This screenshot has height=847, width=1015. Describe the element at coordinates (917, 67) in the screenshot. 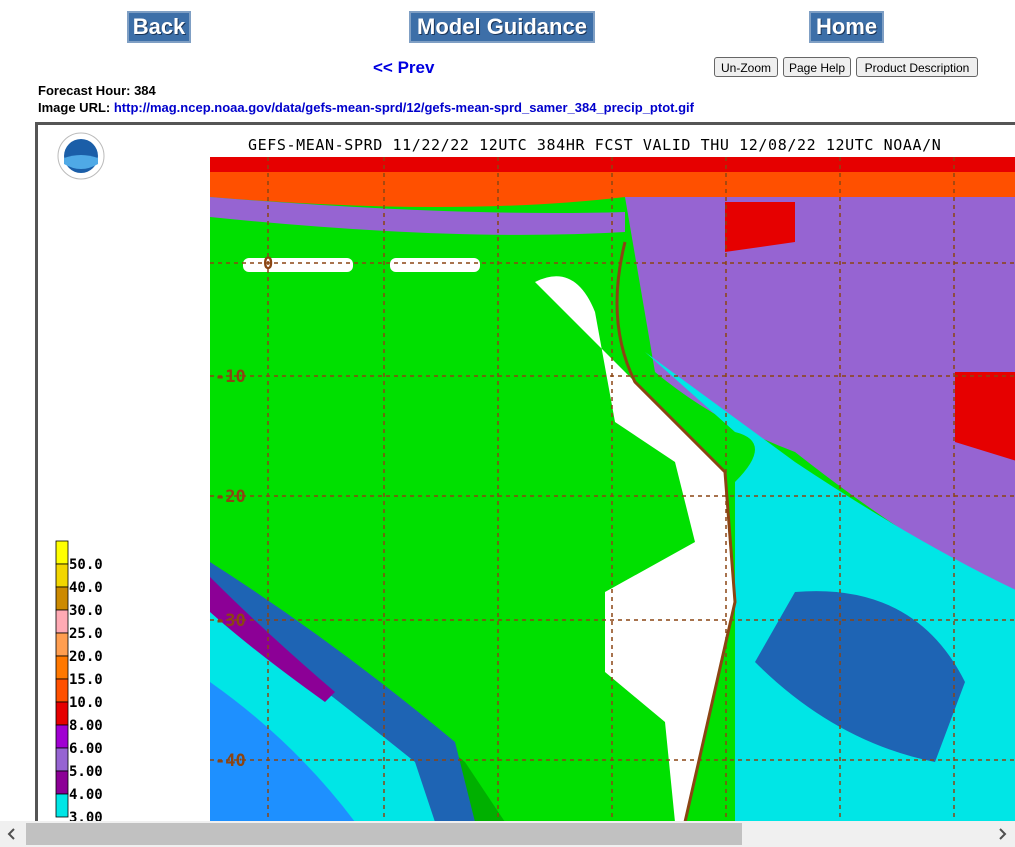

I see `product-description-button: Product Description` at that location.